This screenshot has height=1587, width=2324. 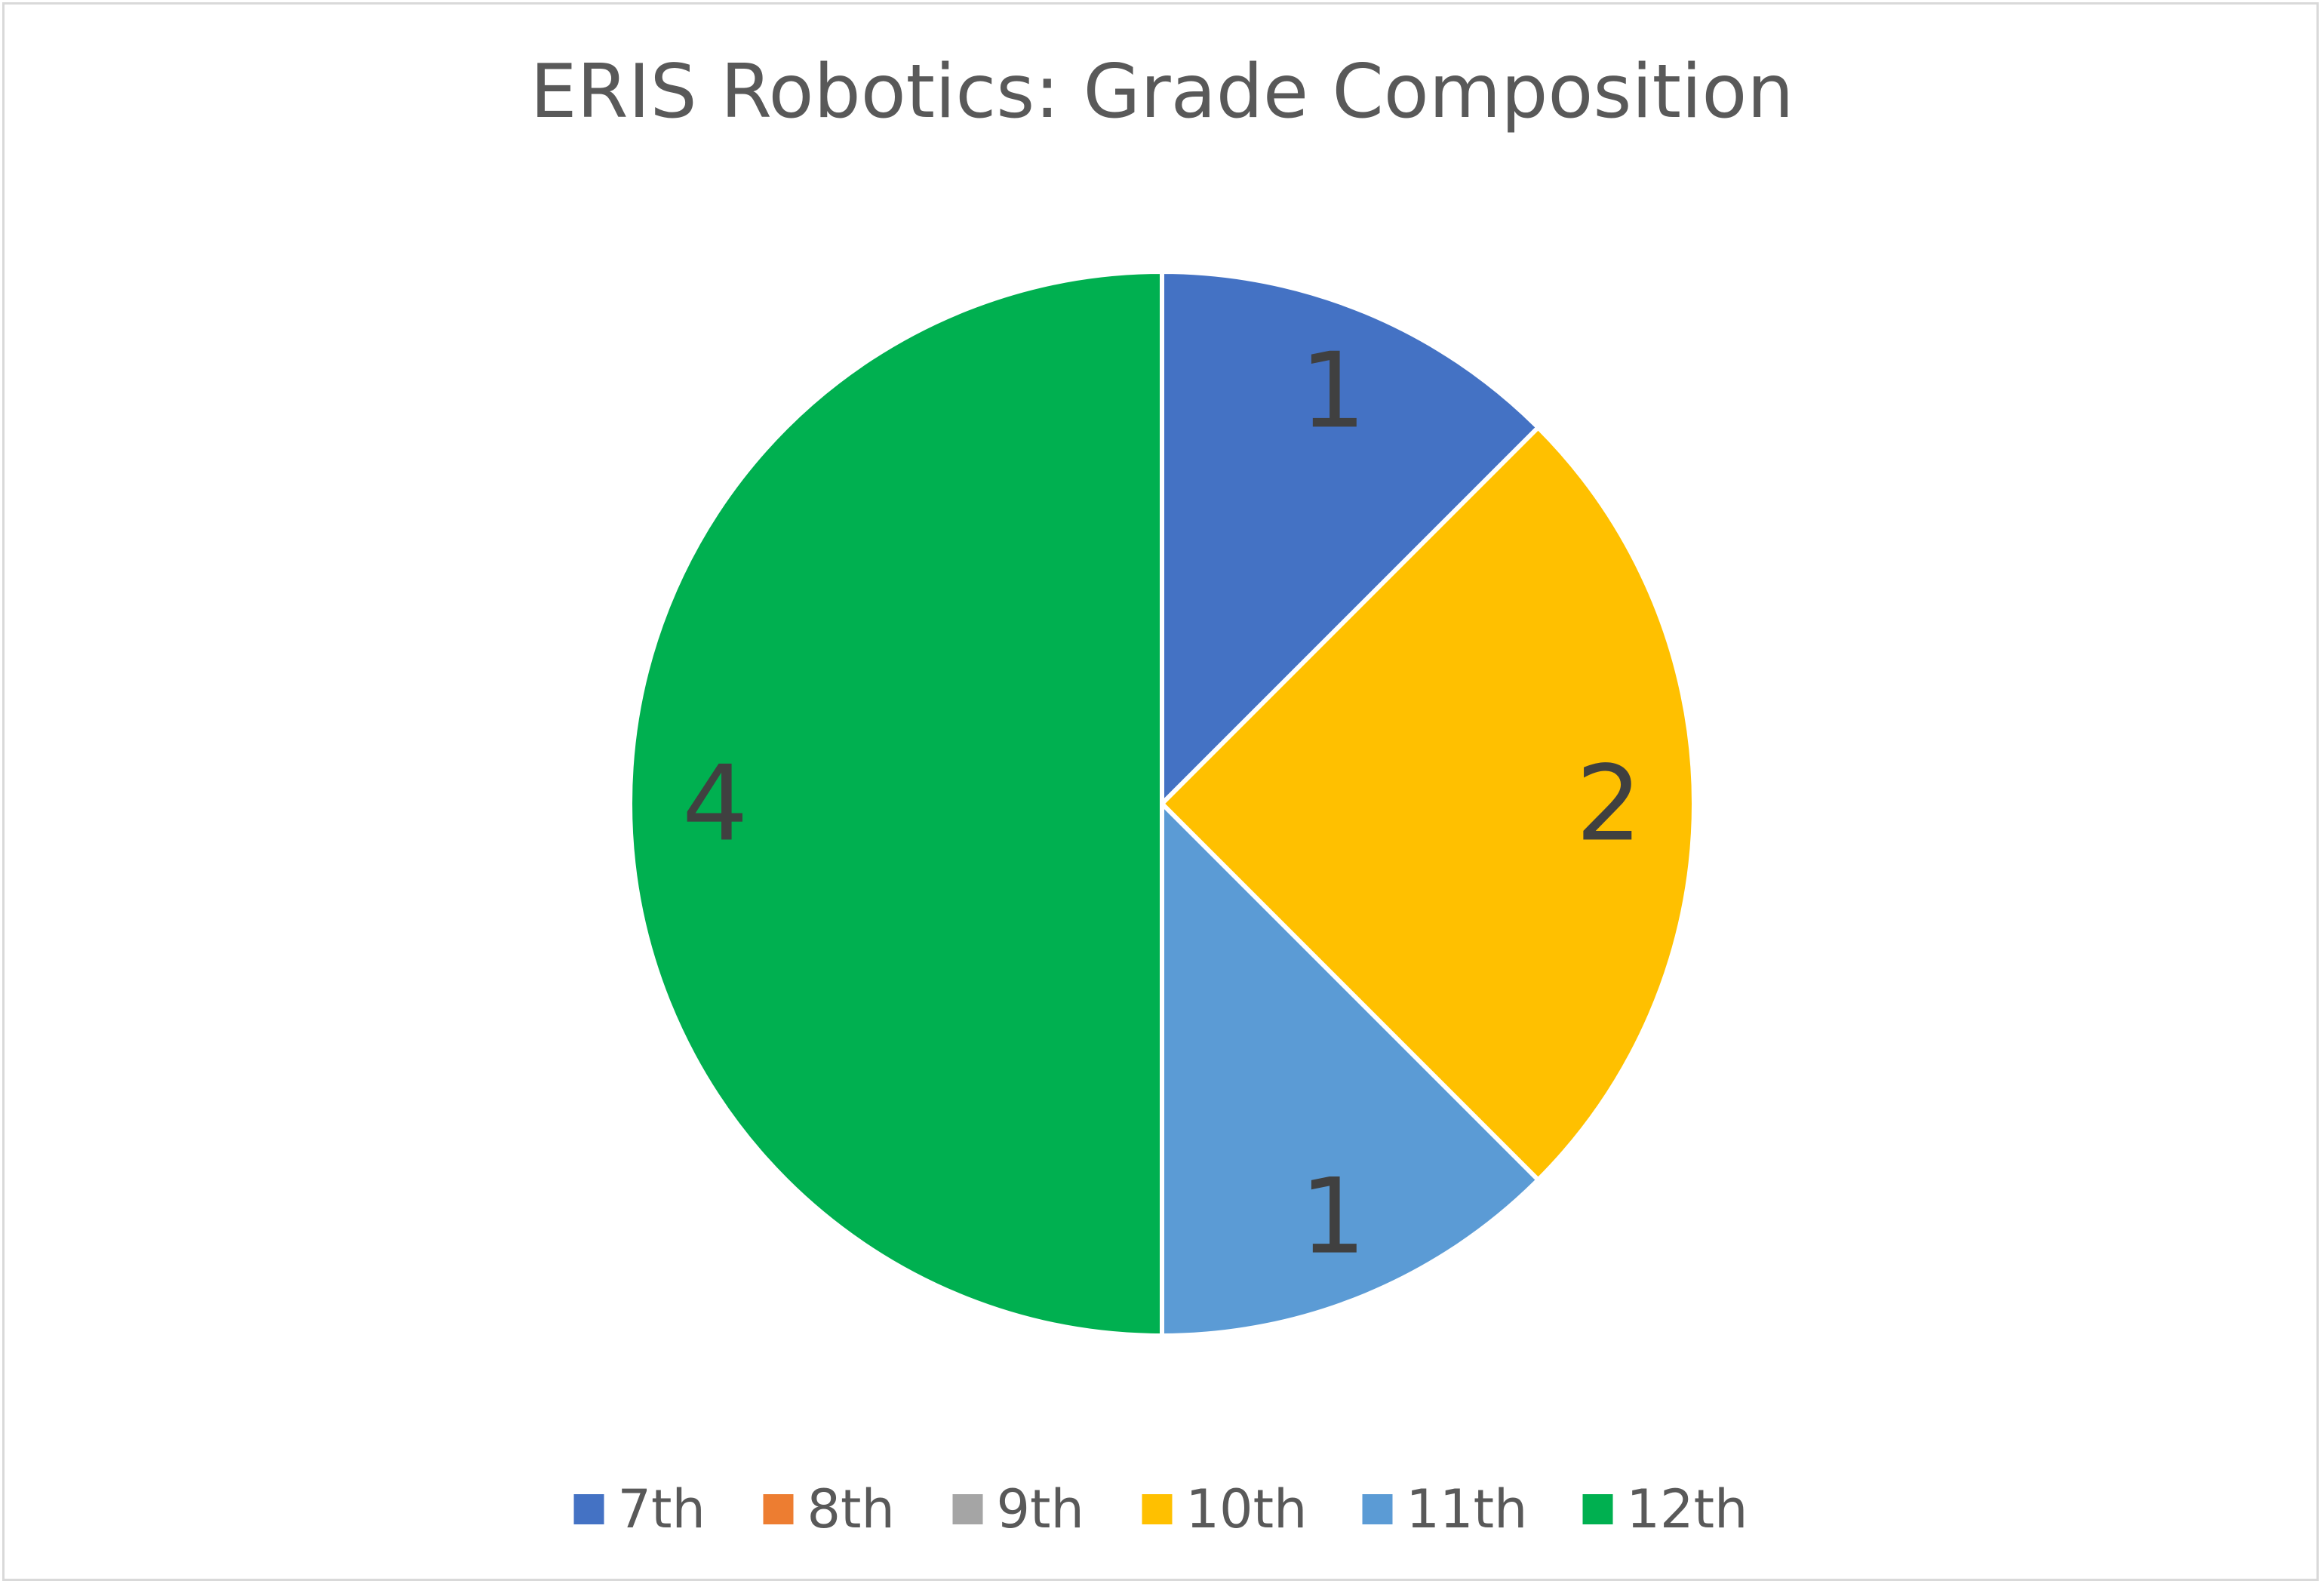 I want to click on legend-swatch-12th, so click(x=1597, y=1509).